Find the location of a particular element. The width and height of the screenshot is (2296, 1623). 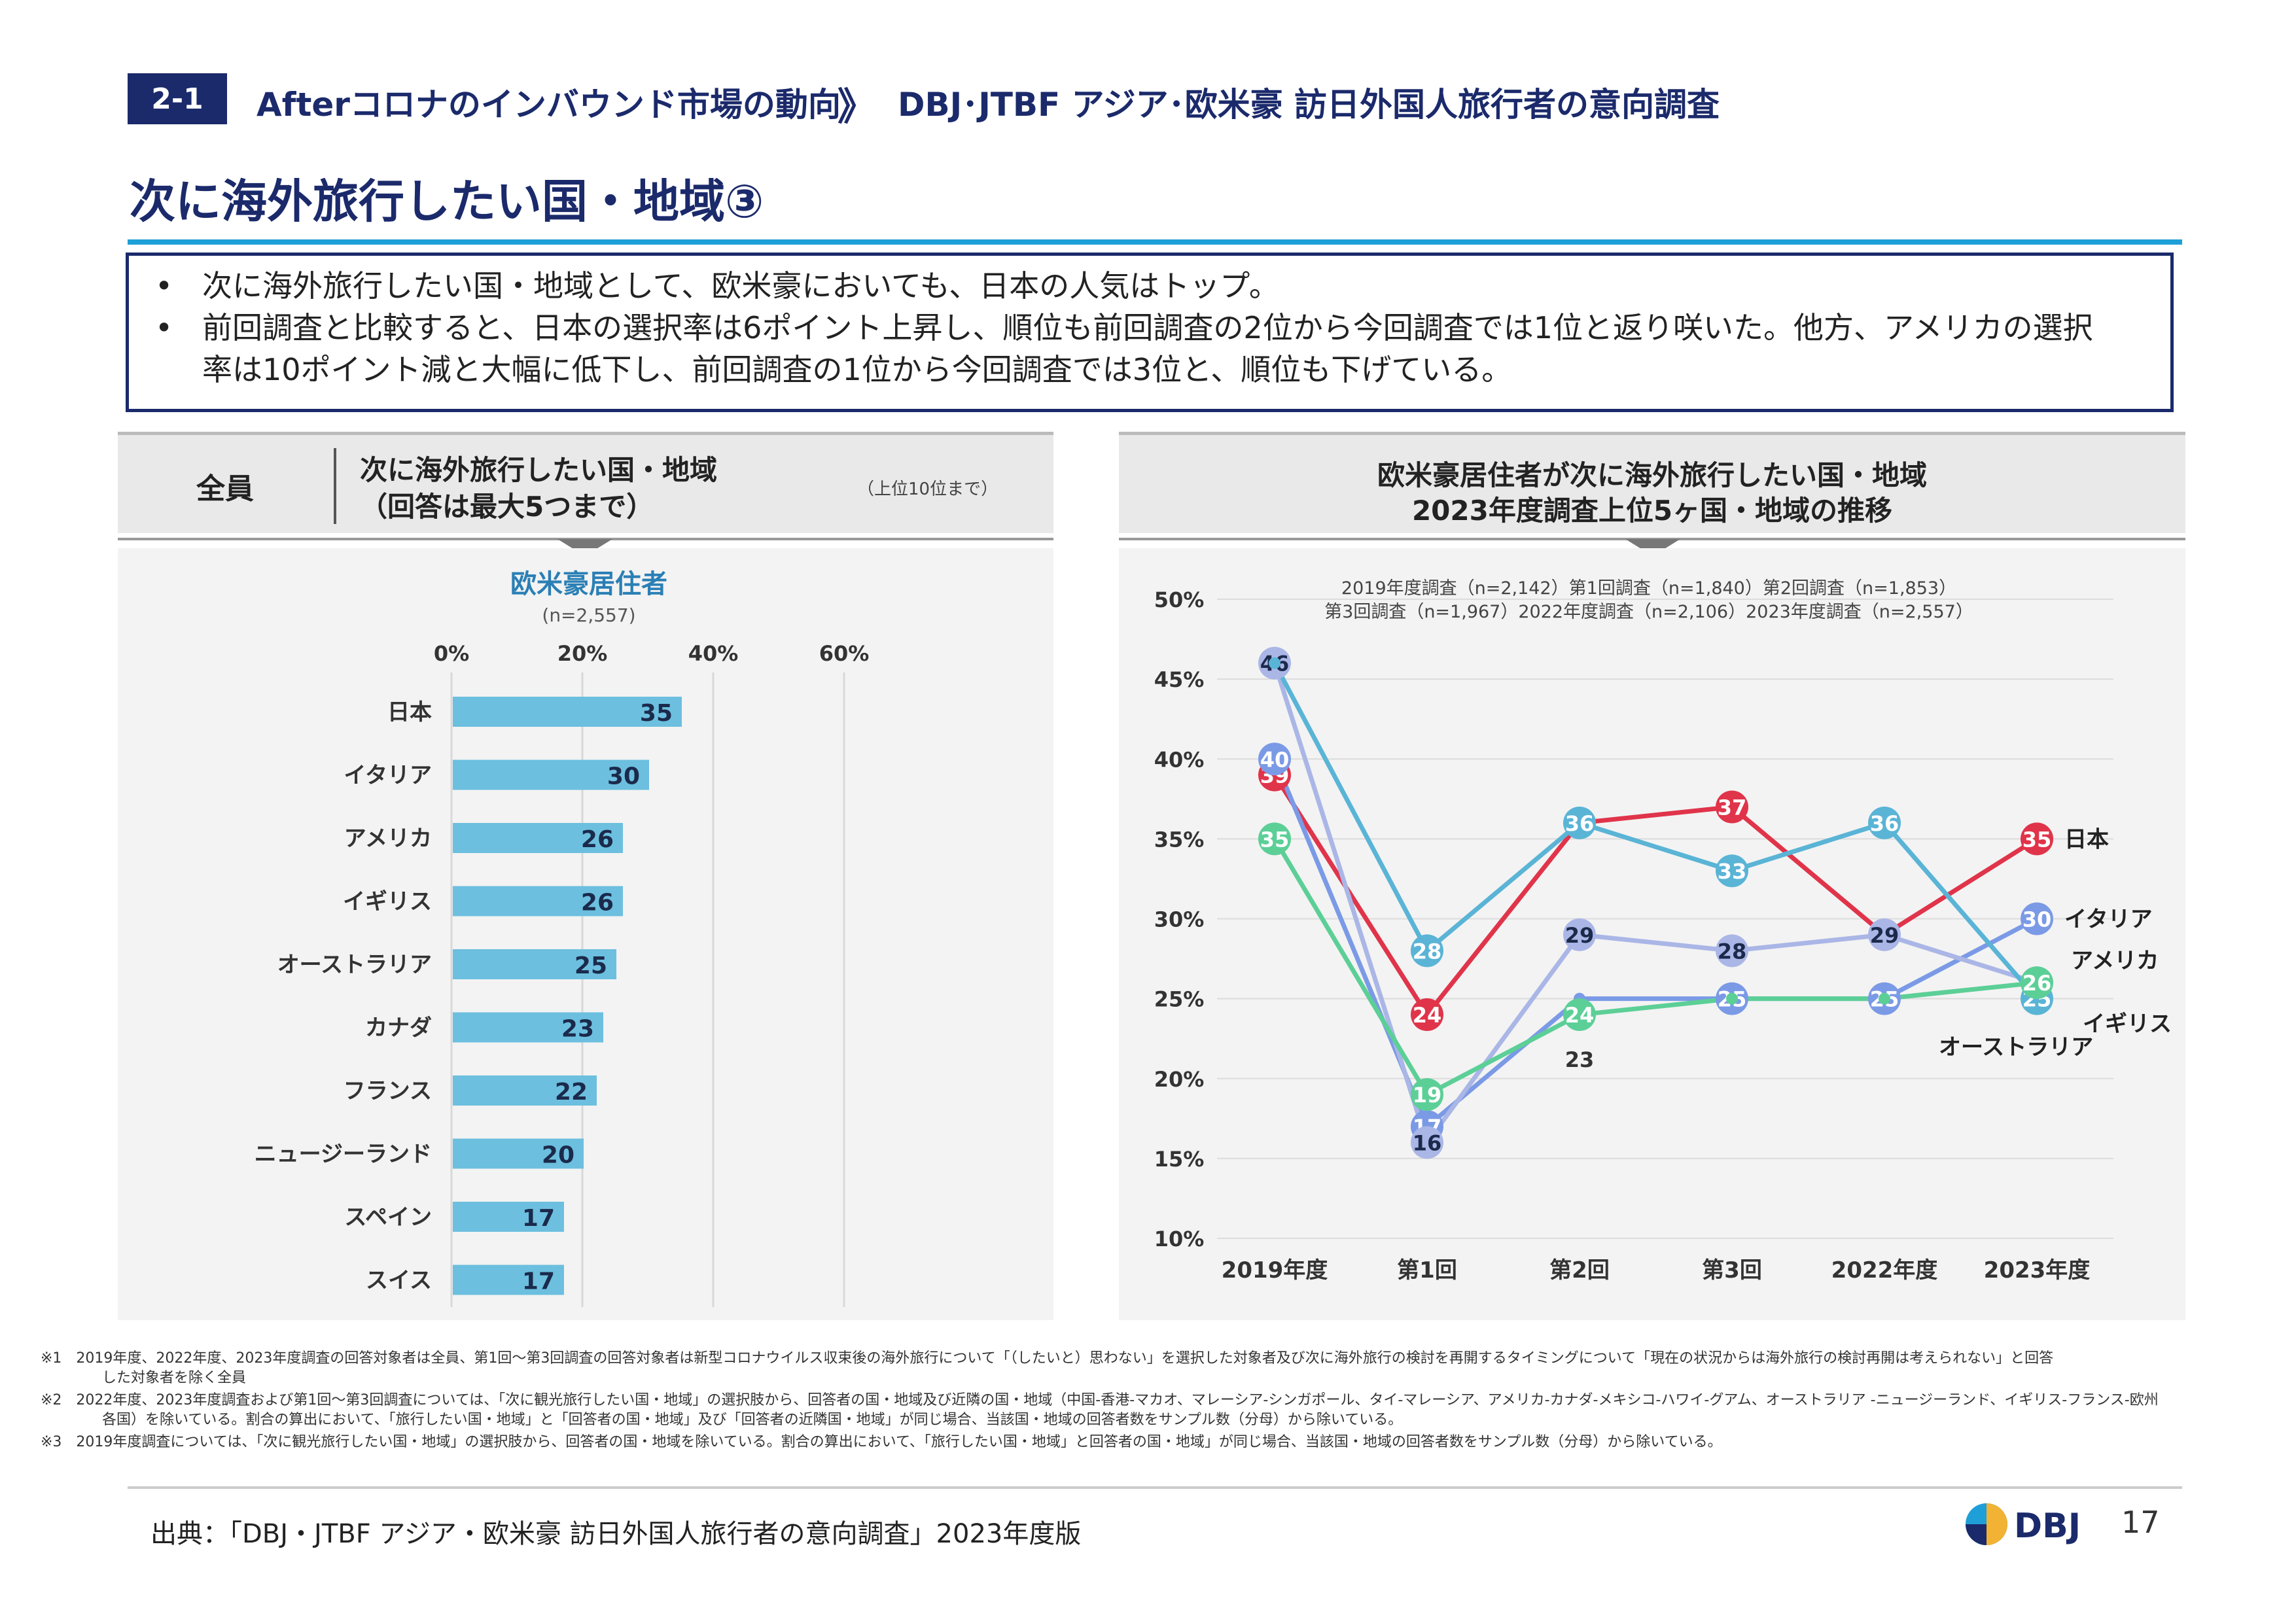

trend-subtitle: 2023年度調査上位5ヶ国・地域の推移 is located at coordinates (1652, 511).